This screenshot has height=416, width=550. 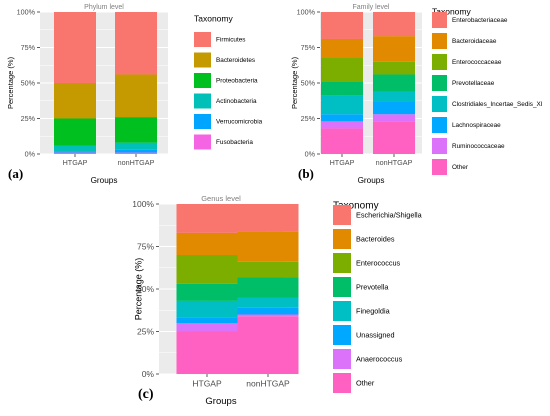 What do you see at coordinates (477, 62) in the screenshot?
I see `legend-label: Enterococcaceae` at bounding box center [477, 62].